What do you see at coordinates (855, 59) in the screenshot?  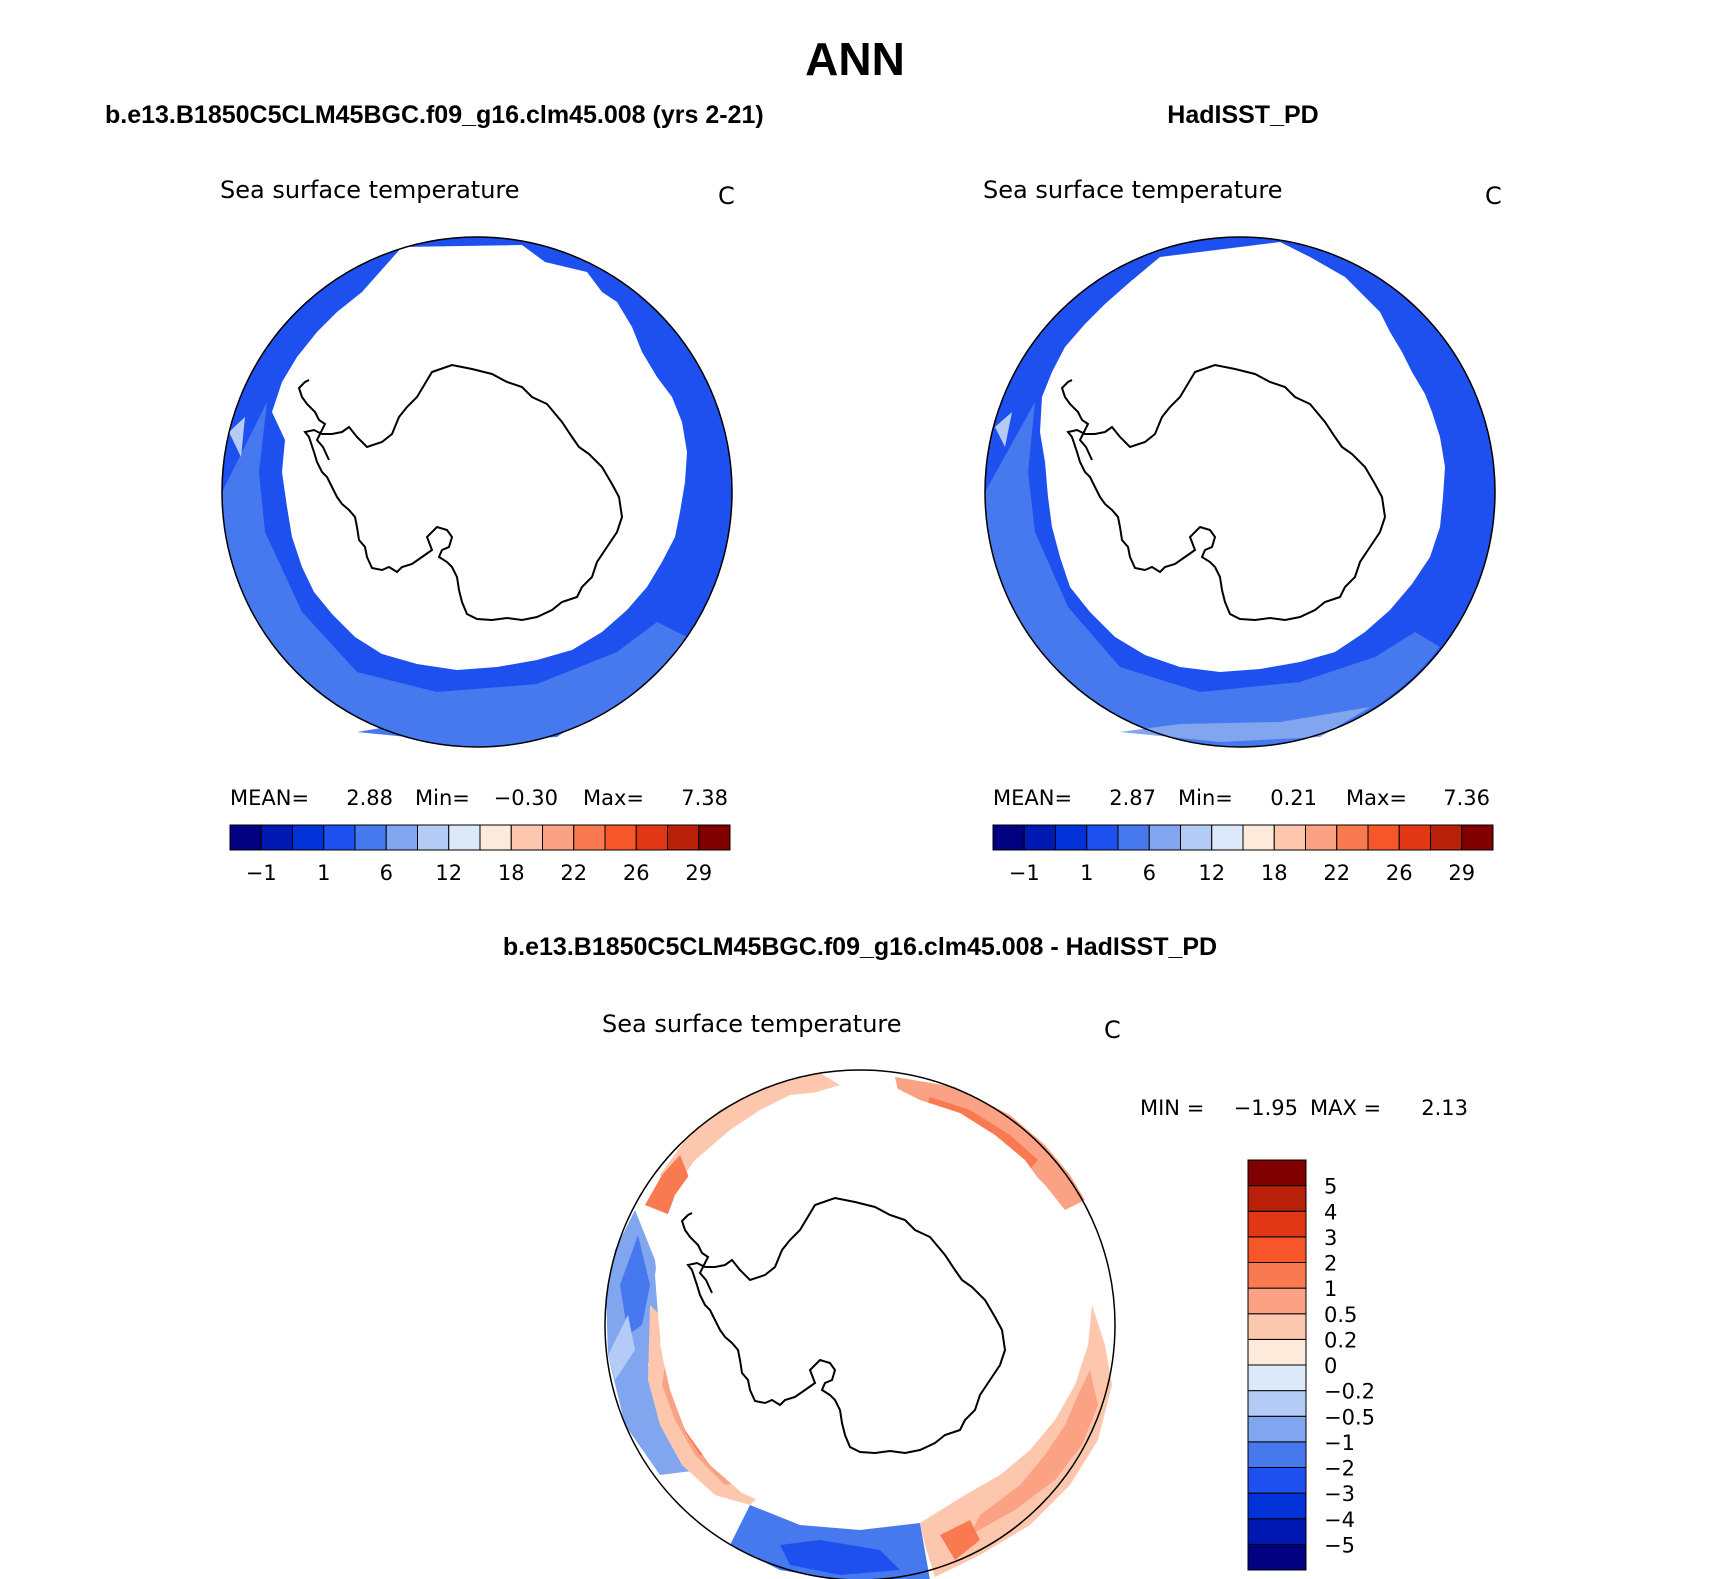 I see `figure-title: ANN` at bounding box center [855, 59].